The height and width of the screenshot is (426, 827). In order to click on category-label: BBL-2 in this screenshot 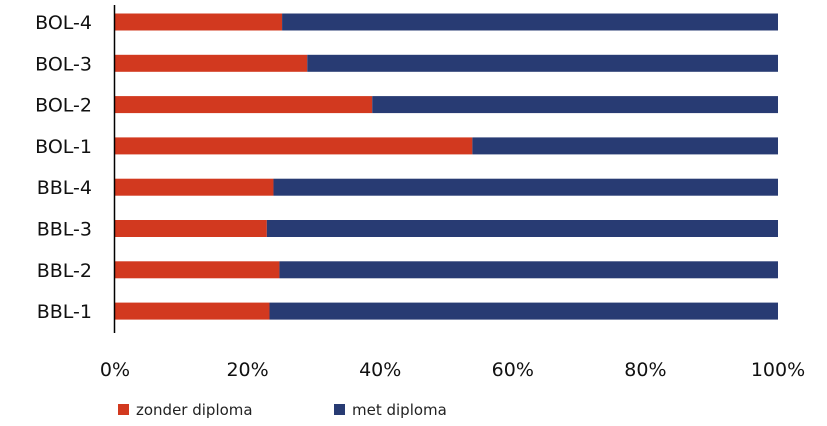, I will do `click(64, 271)`.